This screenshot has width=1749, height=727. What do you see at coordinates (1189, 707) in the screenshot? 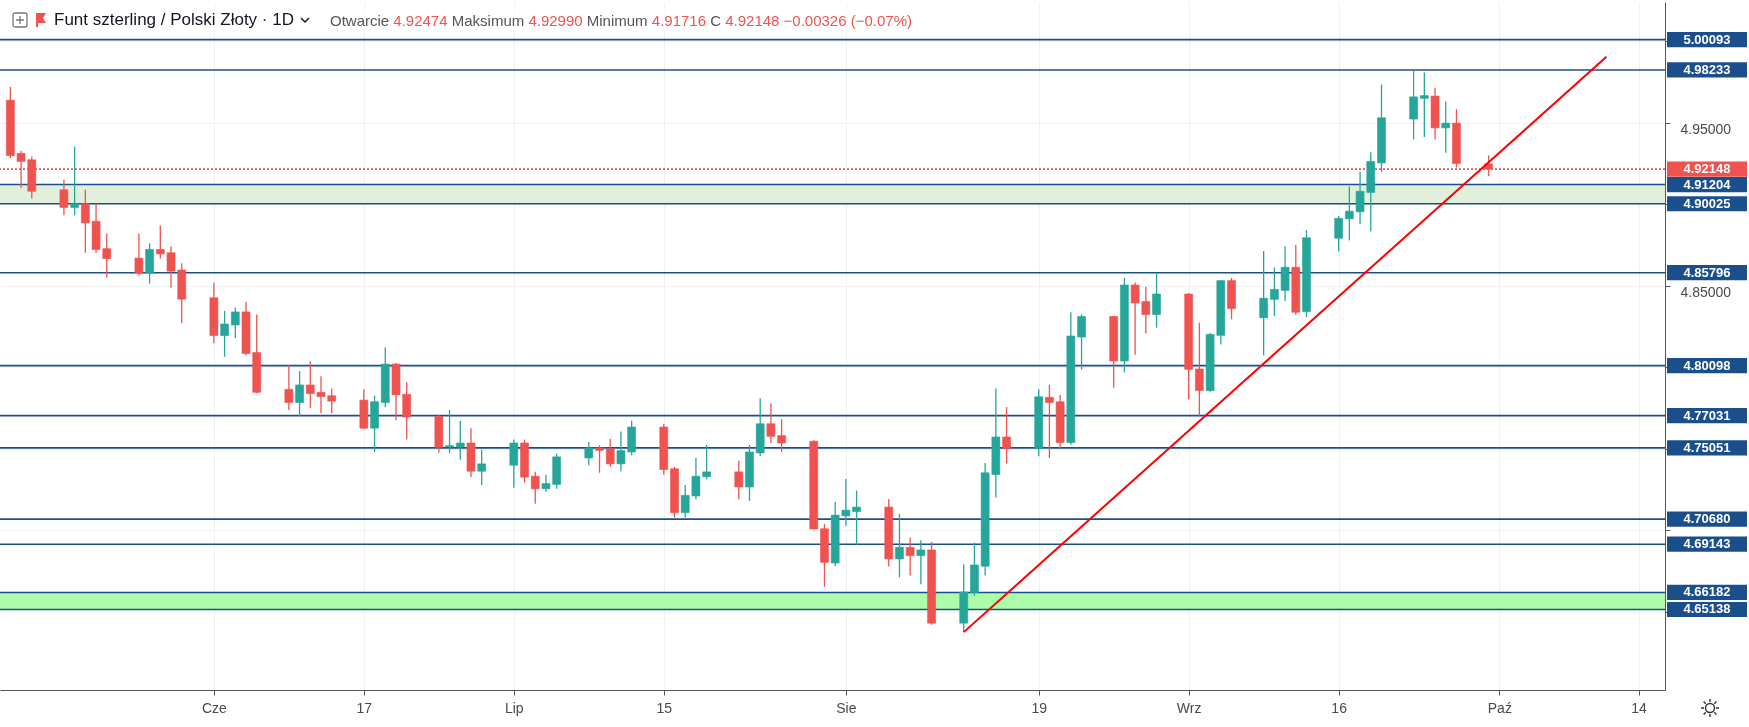
I see `x-tick-label: Wrz` at bounding box center [1189, 707].